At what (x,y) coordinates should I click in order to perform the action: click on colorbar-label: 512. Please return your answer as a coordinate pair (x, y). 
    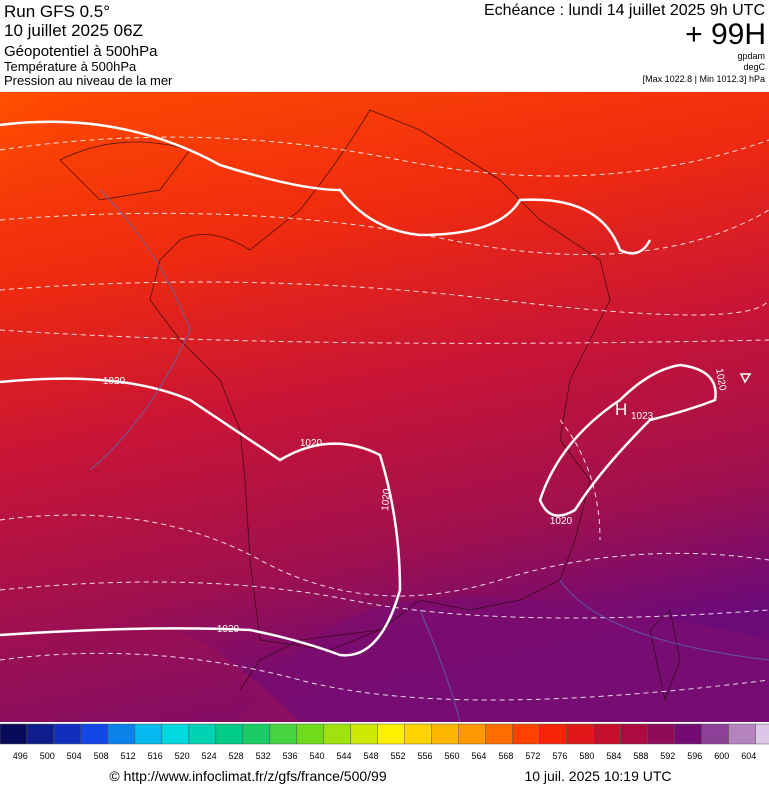
    Looking at the image, I should click on (128, 756).